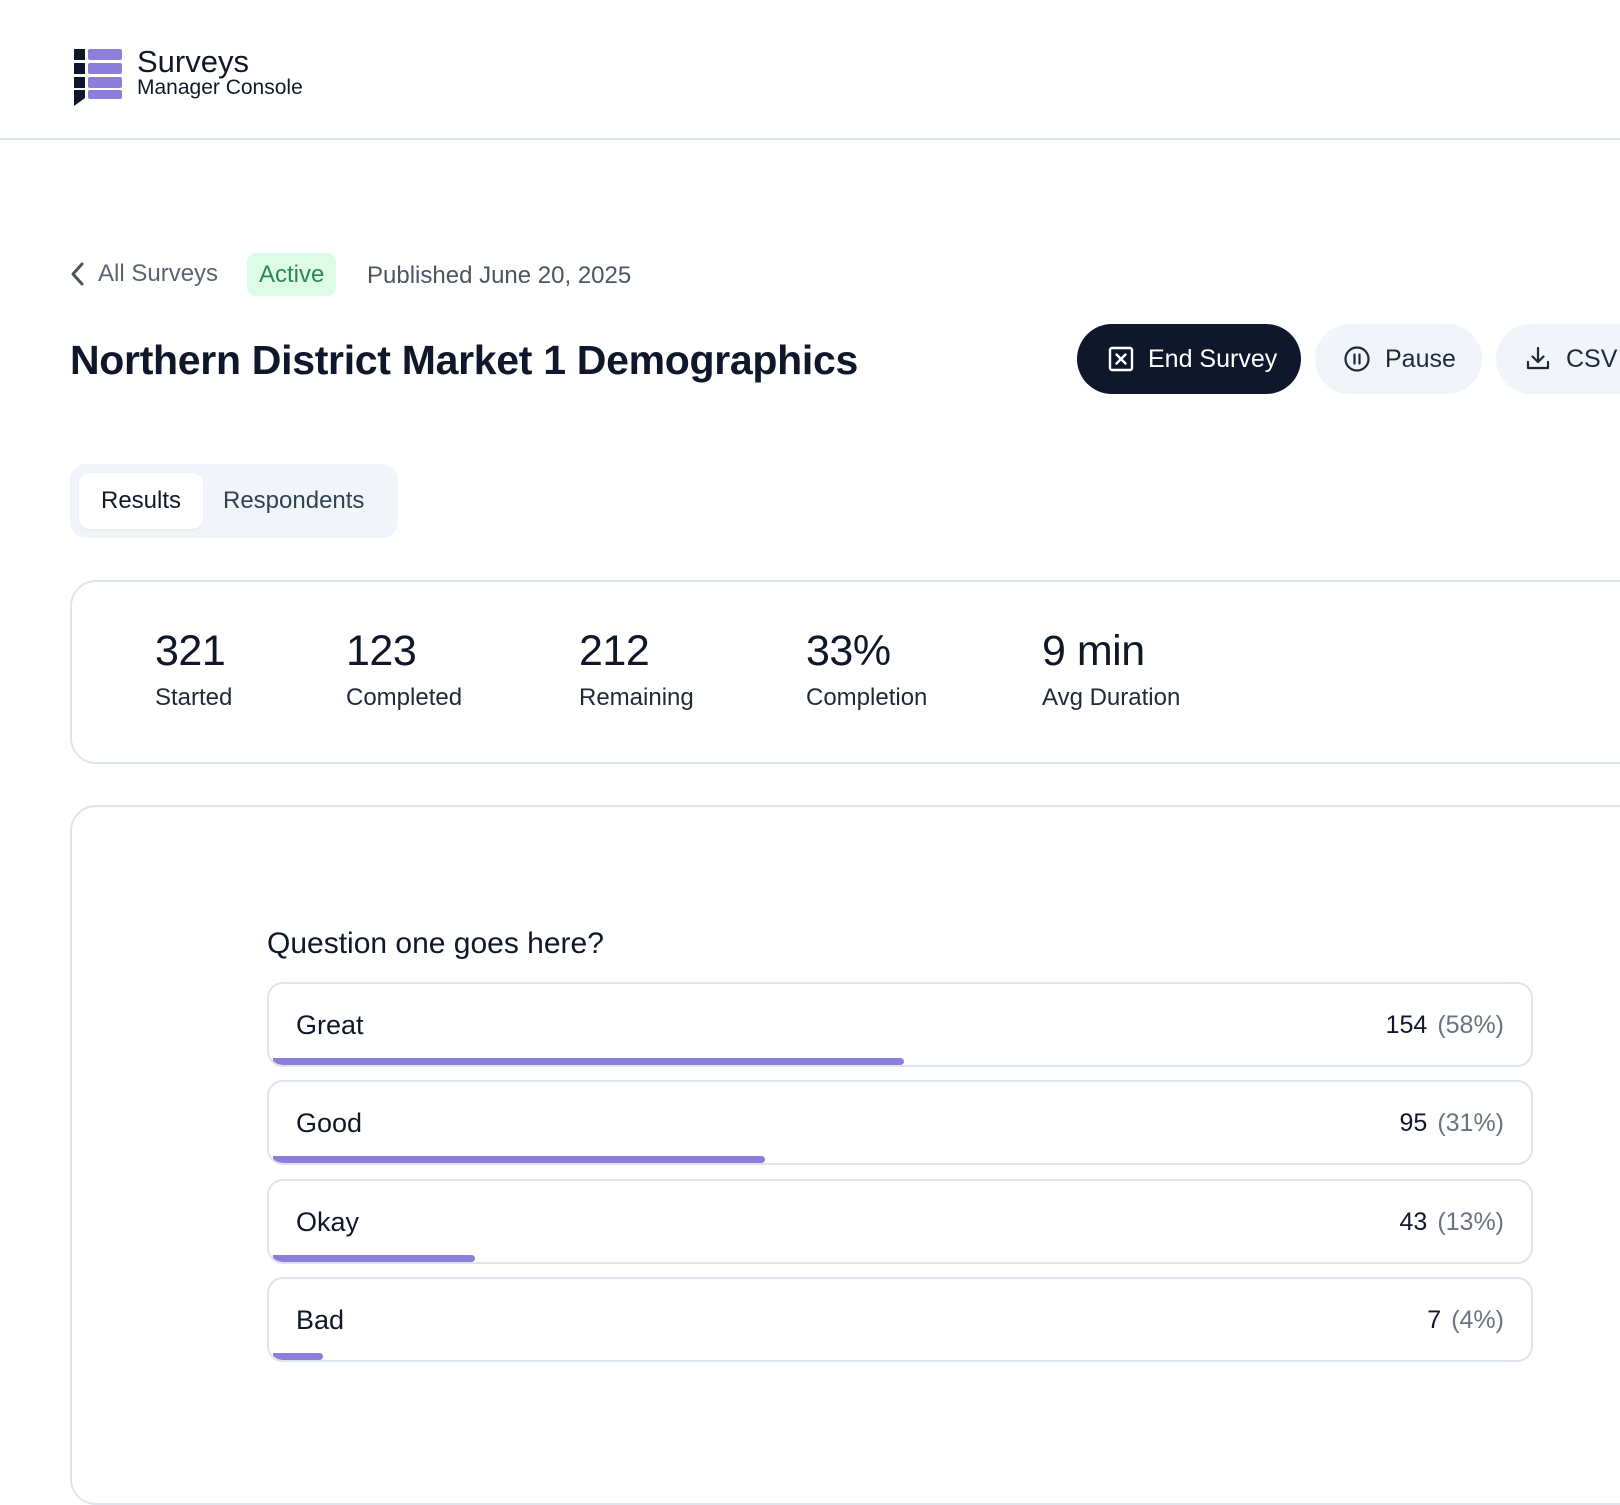 The height and width of the screenshot is (1505, 1620). What do you see at coordinates (1470, 1122) in the screenshot?
I see `answer-percent: (31%)` at bounding box center [1470, 1122].